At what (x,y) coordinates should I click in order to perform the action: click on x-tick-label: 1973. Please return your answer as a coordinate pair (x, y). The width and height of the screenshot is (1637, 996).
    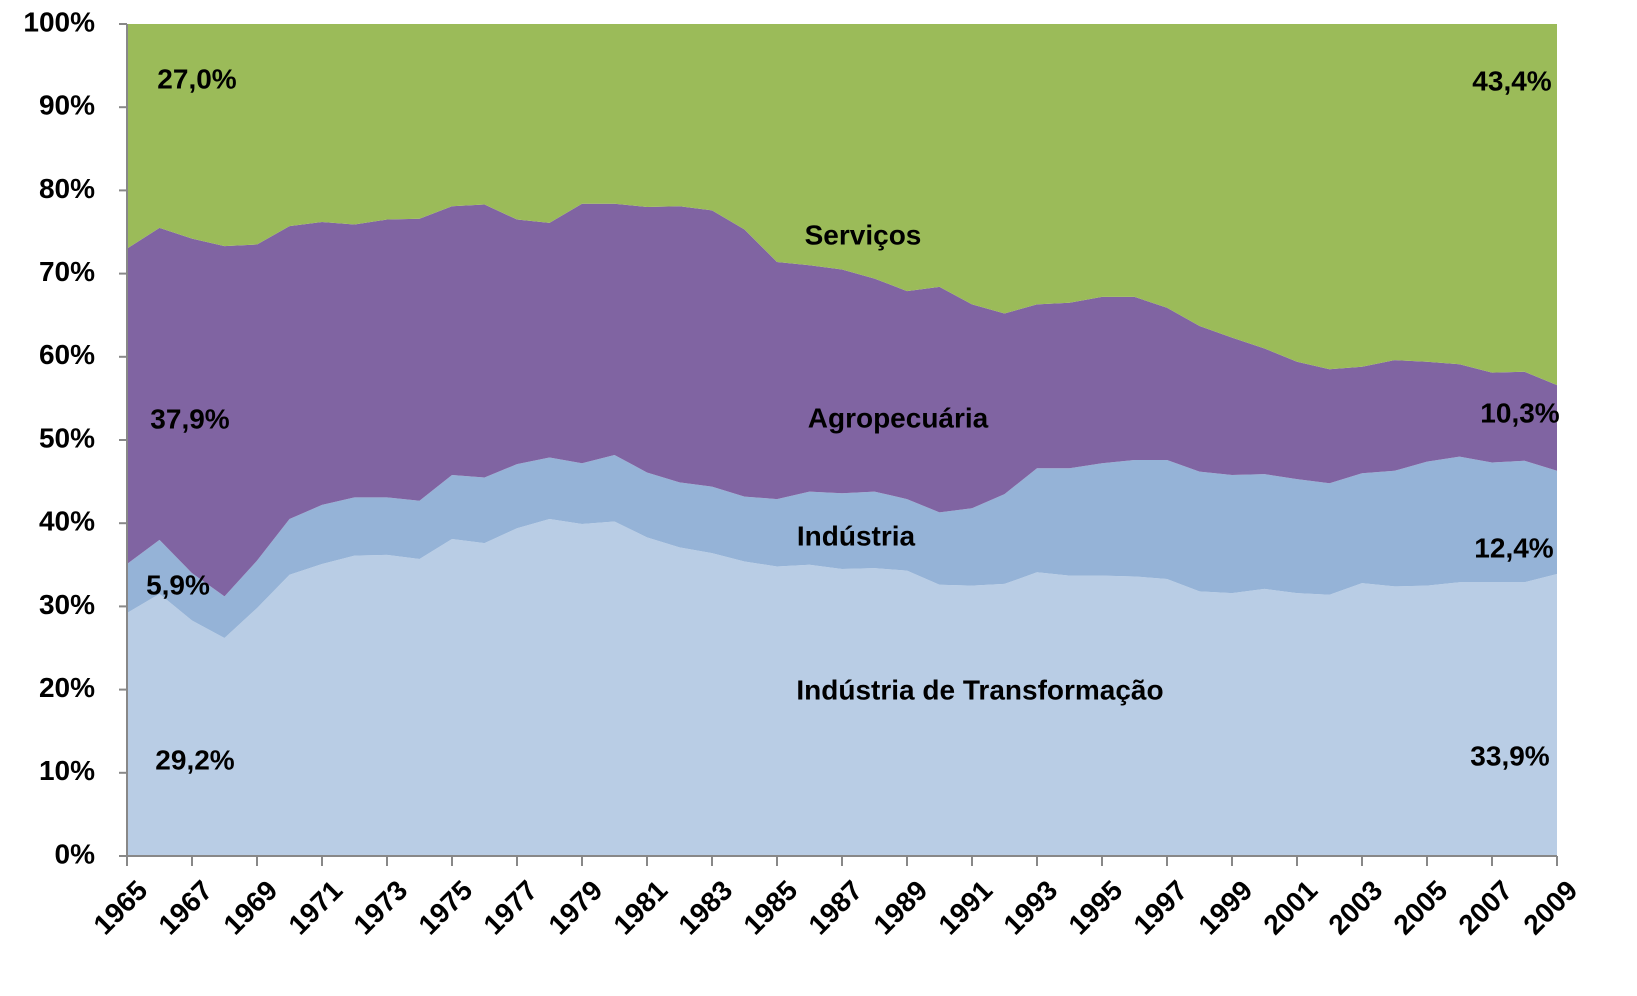
    Looking at the image, I should click on (380, 907).